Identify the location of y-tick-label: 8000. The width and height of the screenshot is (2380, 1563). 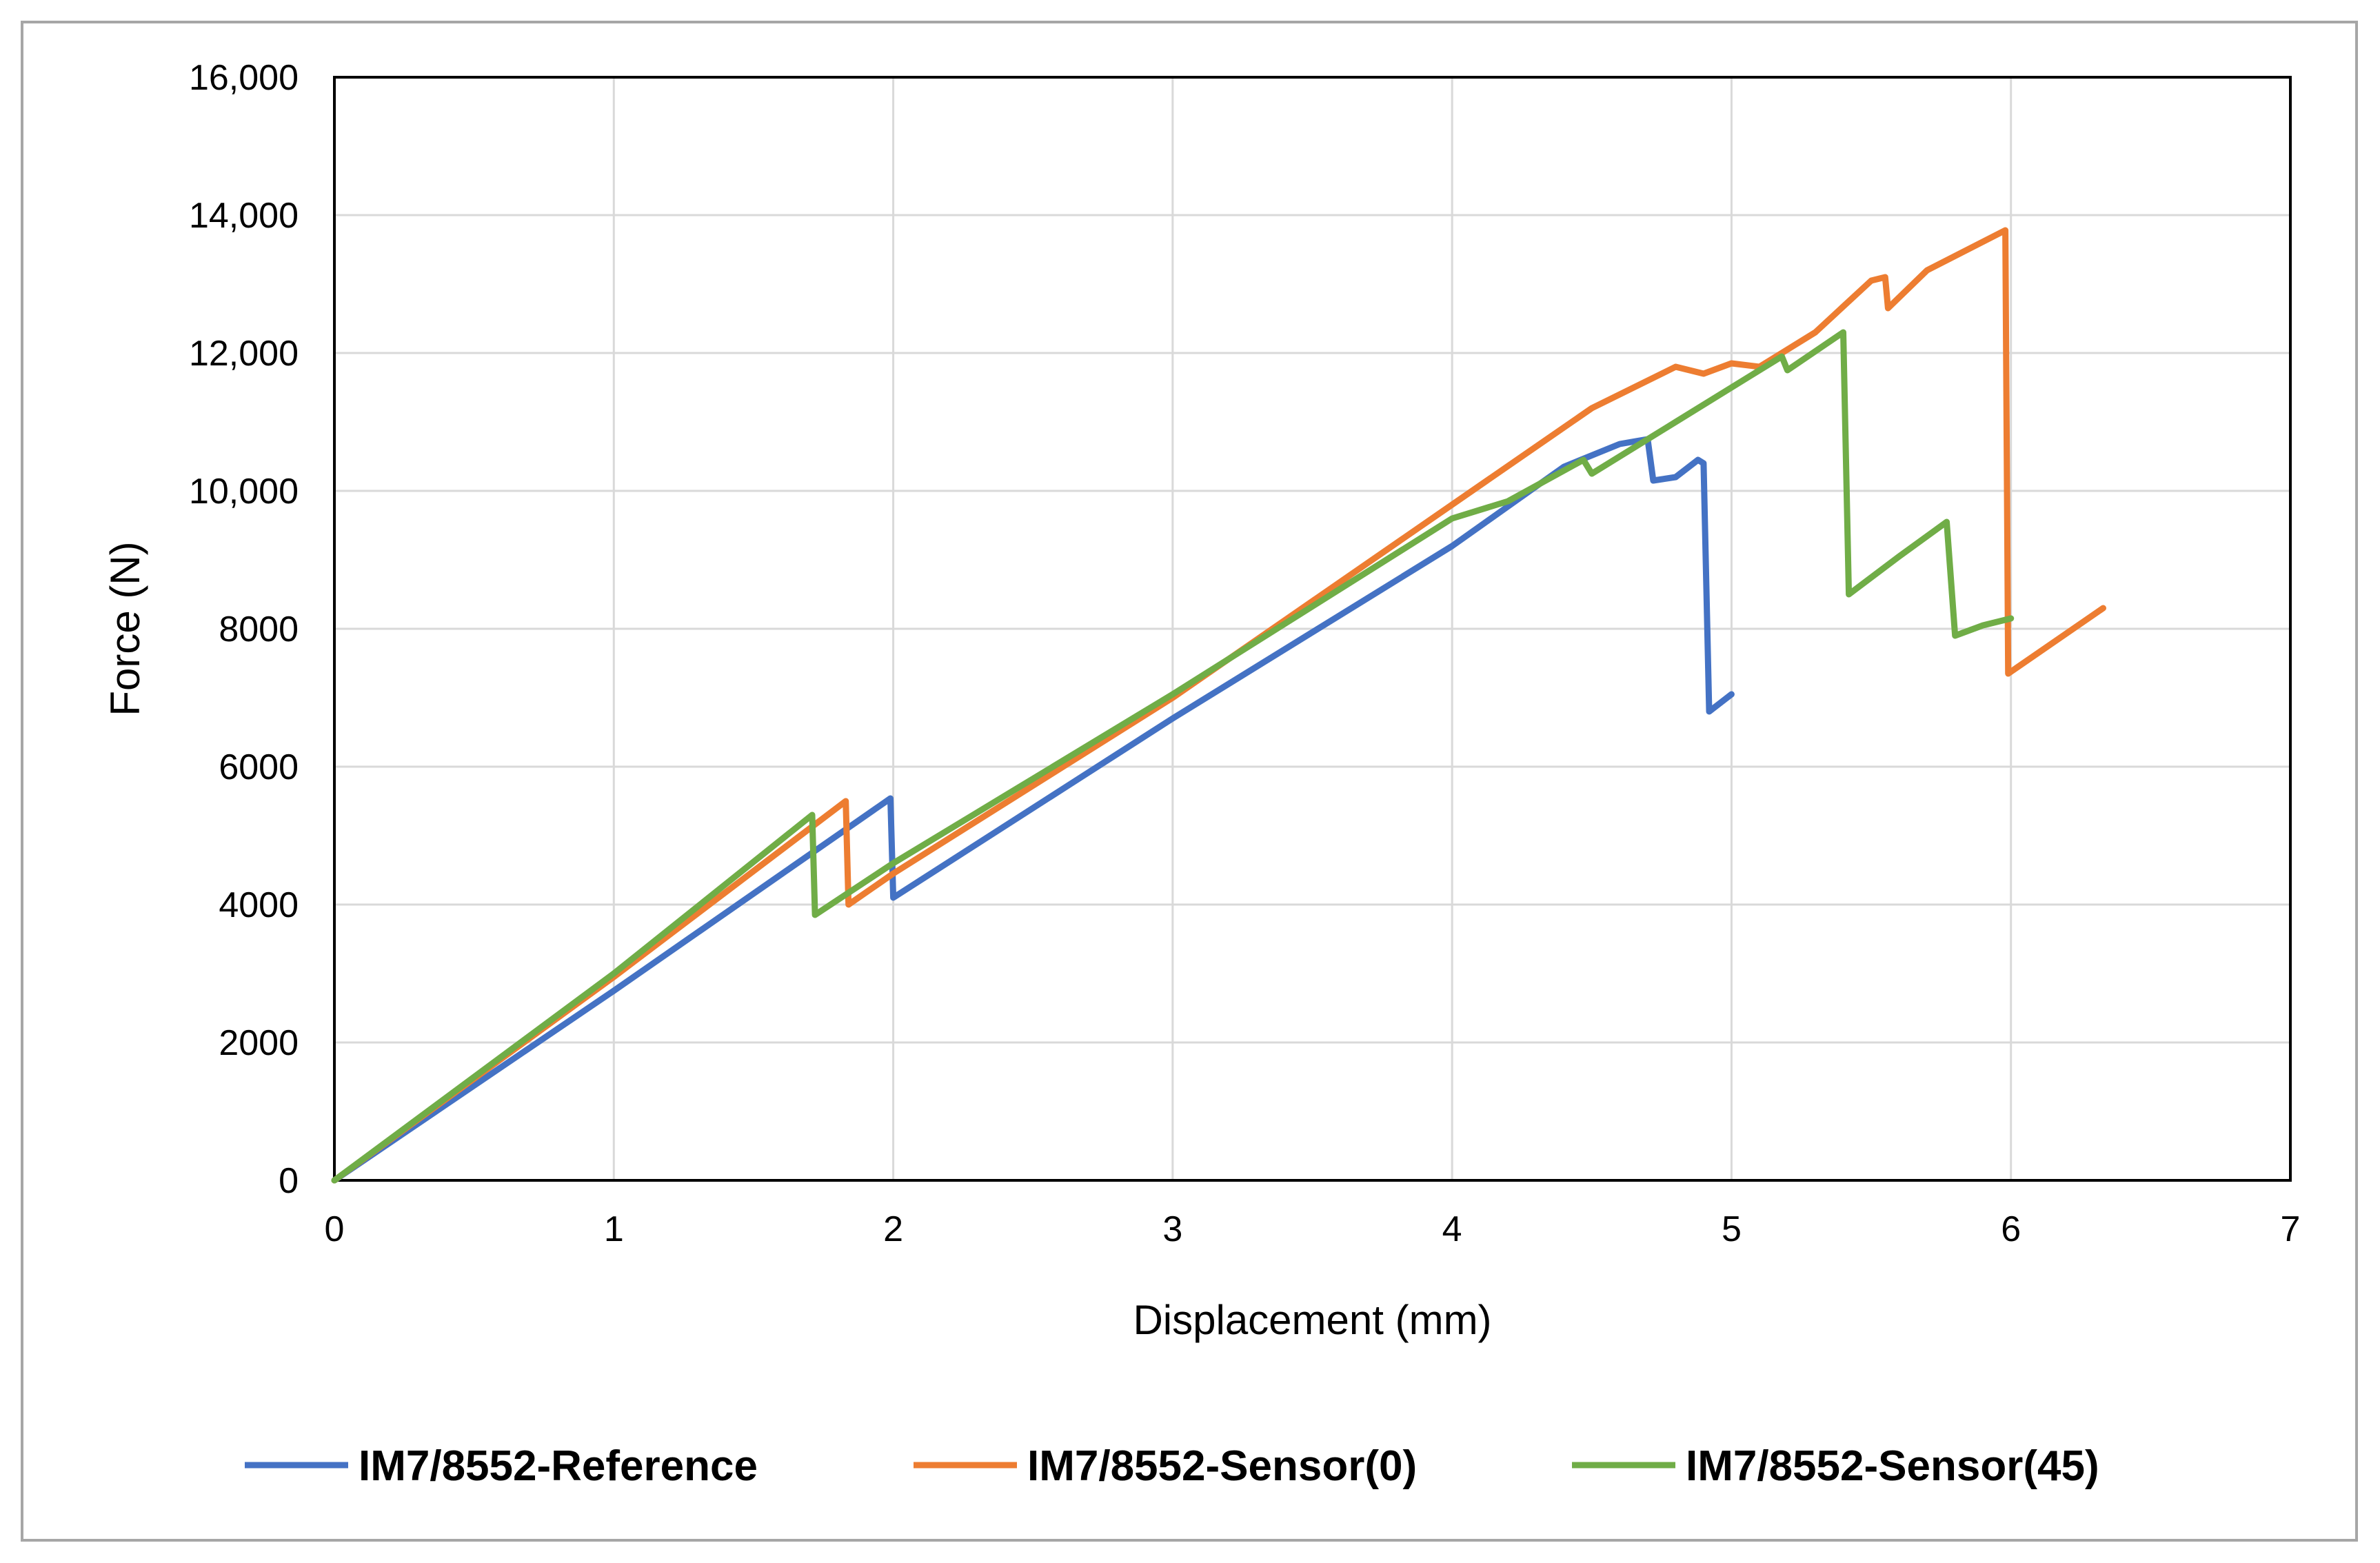
(259, 629).